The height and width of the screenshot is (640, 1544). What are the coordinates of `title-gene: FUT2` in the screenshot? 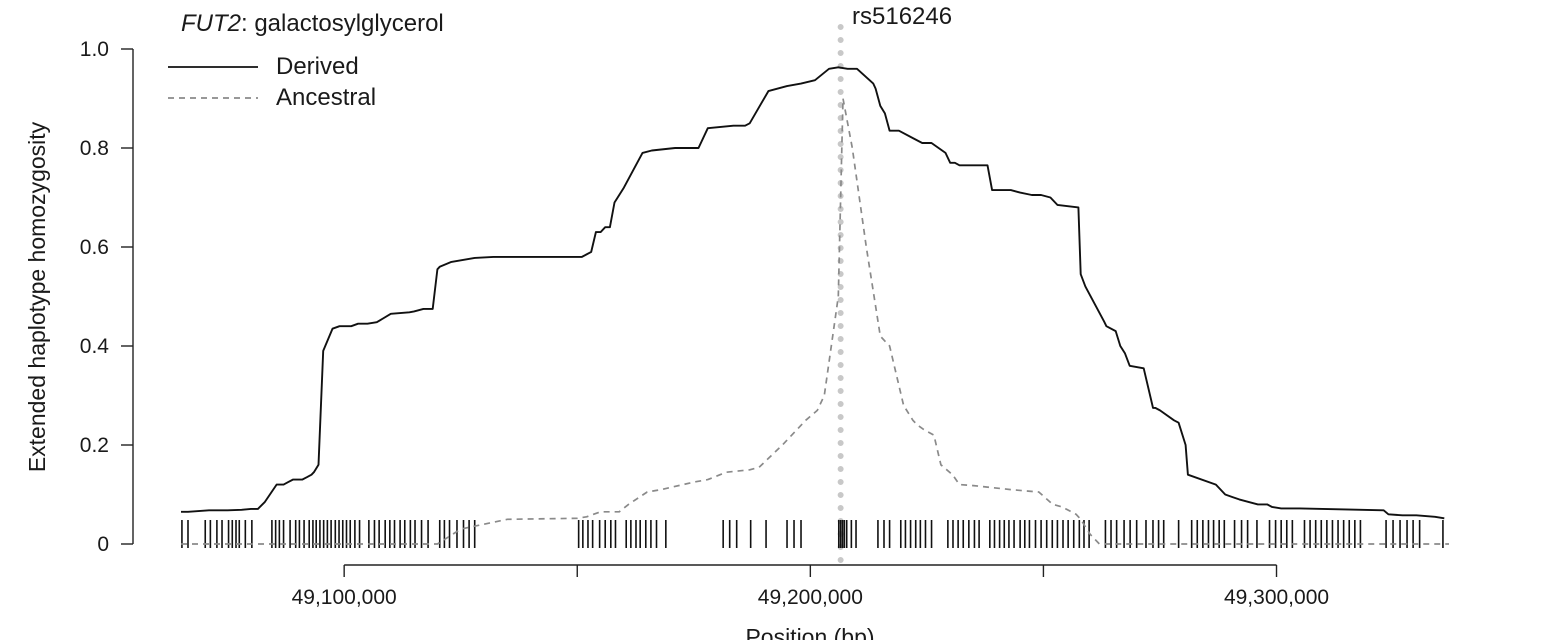 It's located at (211, 23).